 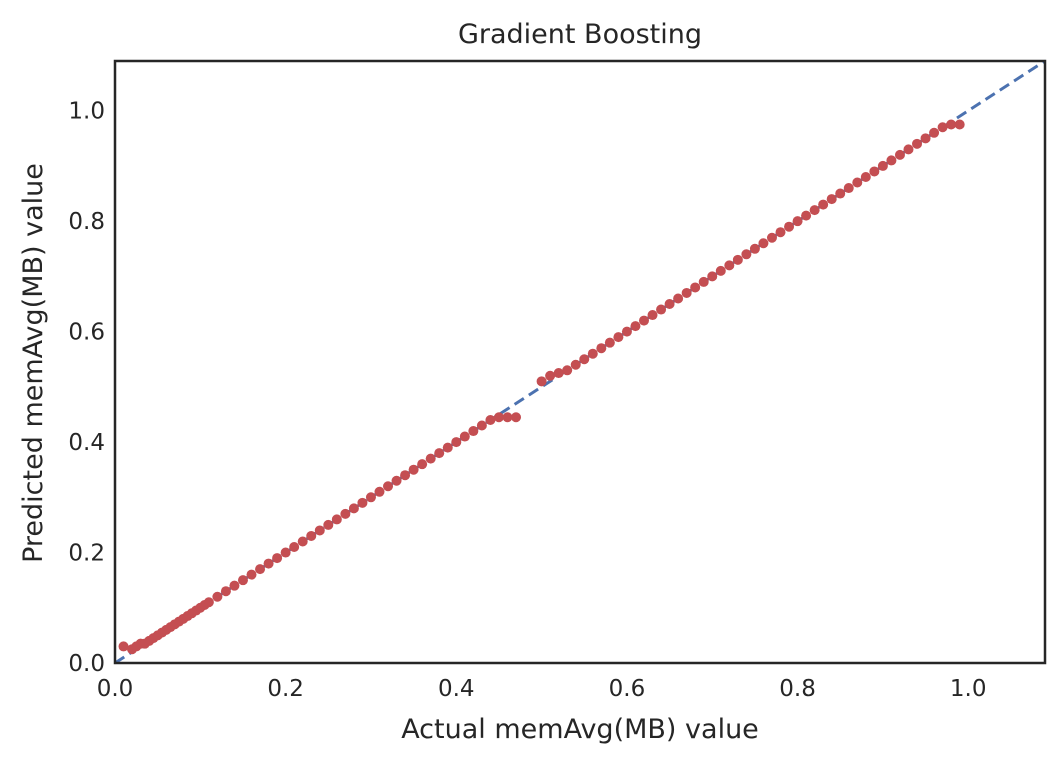 What do you see at coordinates (115, 689) in the screenshot?
I see `x-tick-label: 0.0` at bounding box center [115, 689].